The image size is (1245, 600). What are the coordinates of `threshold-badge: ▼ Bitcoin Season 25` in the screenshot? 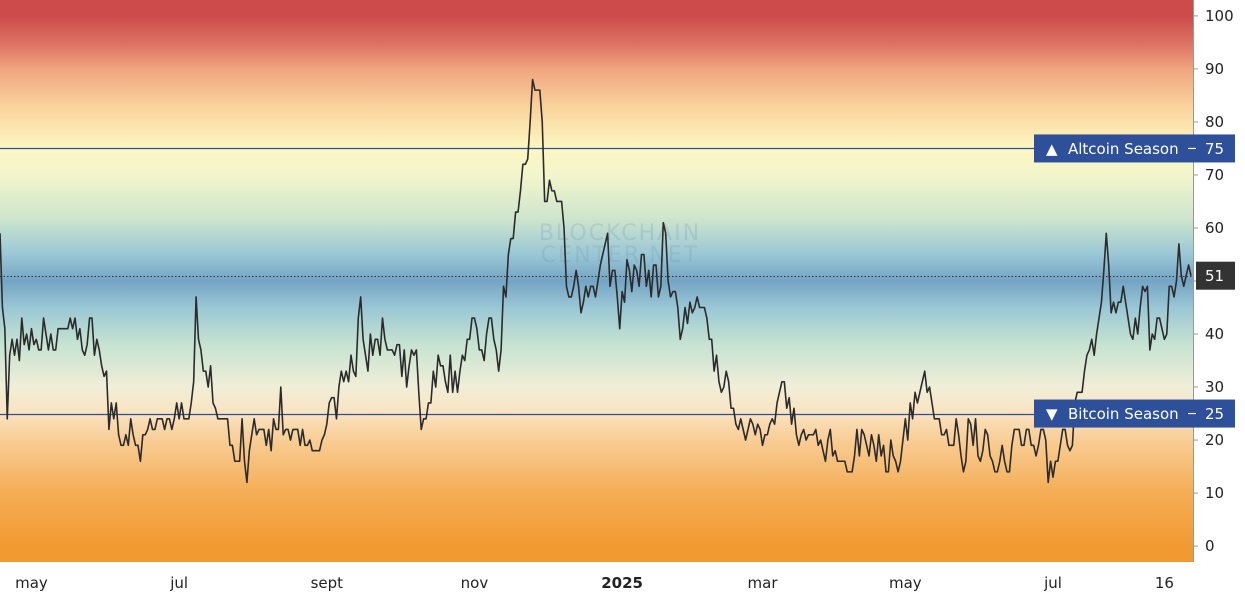 It's located at (1134, 413).